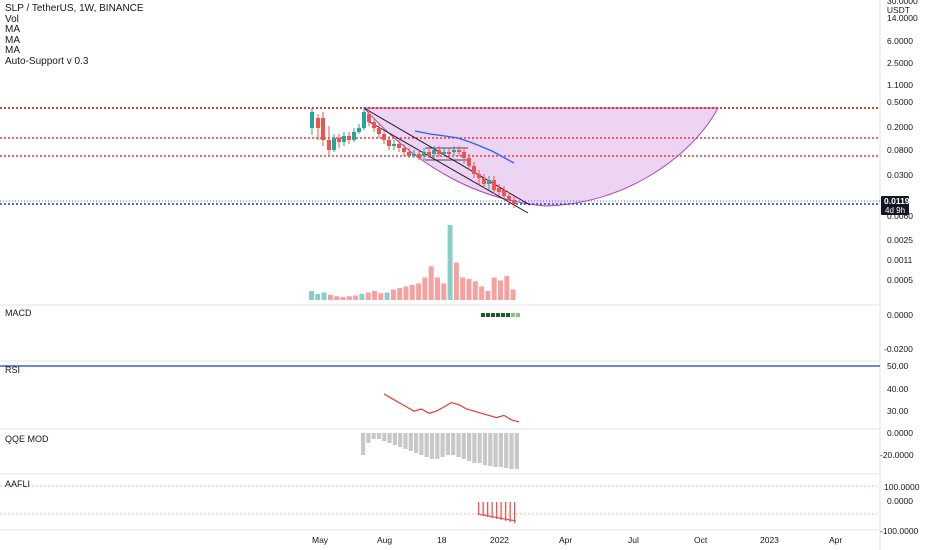 The width and height of the screenshot is (932, 550). I want to click on svg-text: 30.00, so click(898, 411).